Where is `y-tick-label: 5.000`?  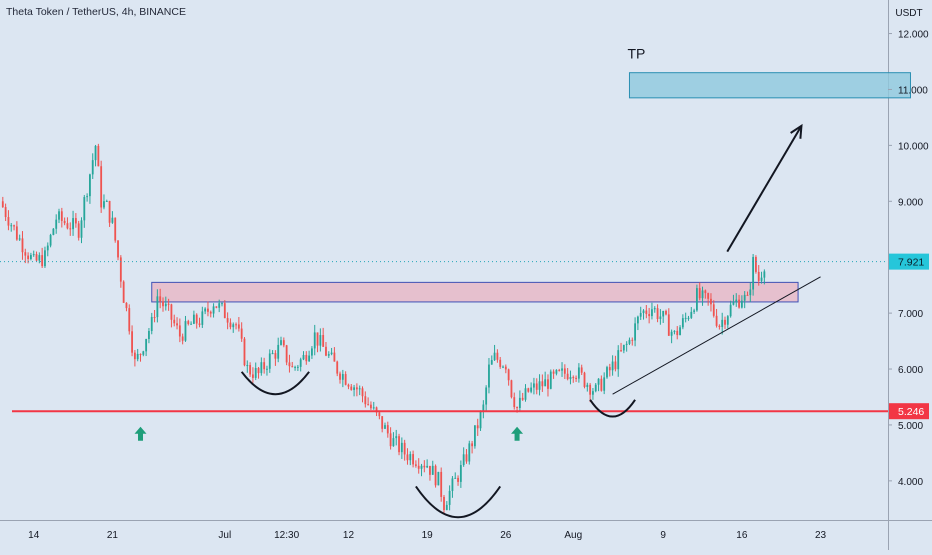 y-tick-label: 5.000 is located at coordinates (910, 426).